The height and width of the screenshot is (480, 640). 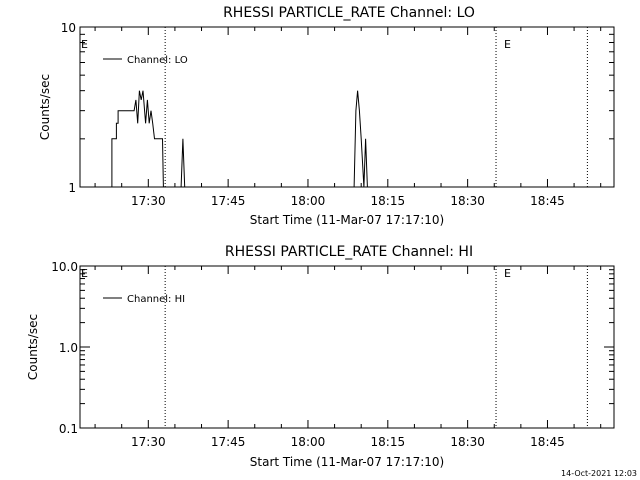 What do you see at coordinates (157, 60) in the screenshot?
I see `legend-label: Channel: LO` at bounding box center [157, 60].